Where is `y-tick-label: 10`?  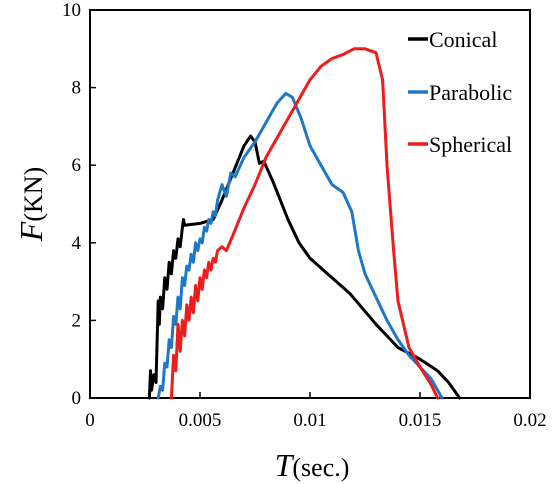
y-tick-label: 10 is located at coordinates (71, 10).